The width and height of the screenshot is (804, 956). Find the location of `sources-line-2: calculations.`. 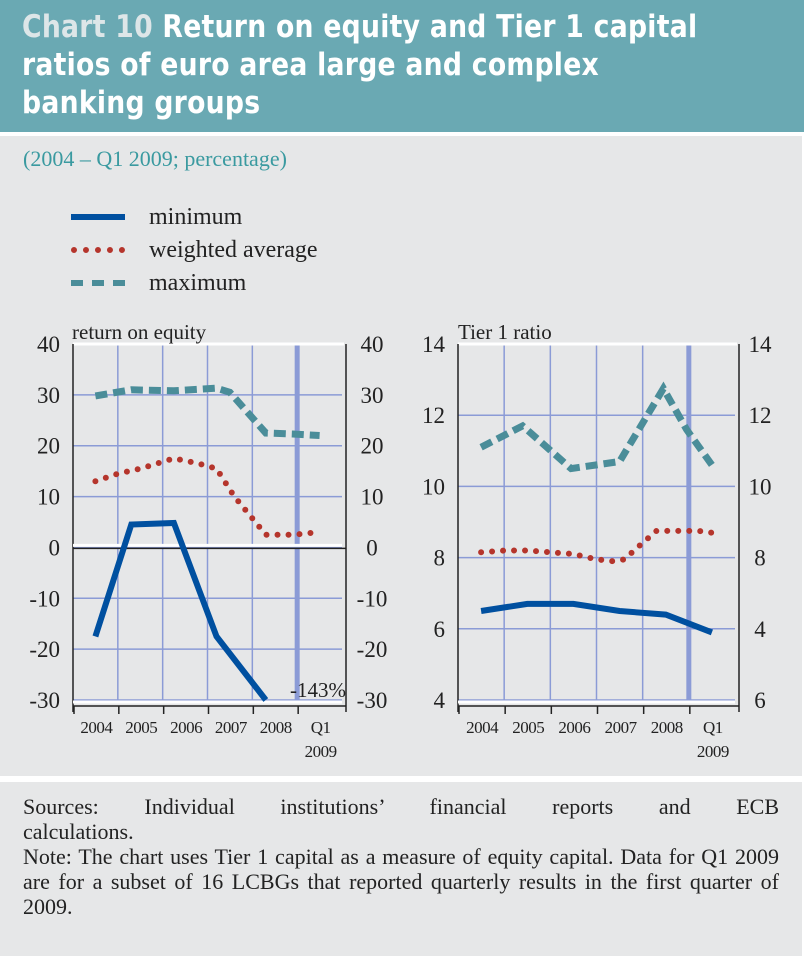

sources-line-2: calculations. is located at coordinates (78, 831).